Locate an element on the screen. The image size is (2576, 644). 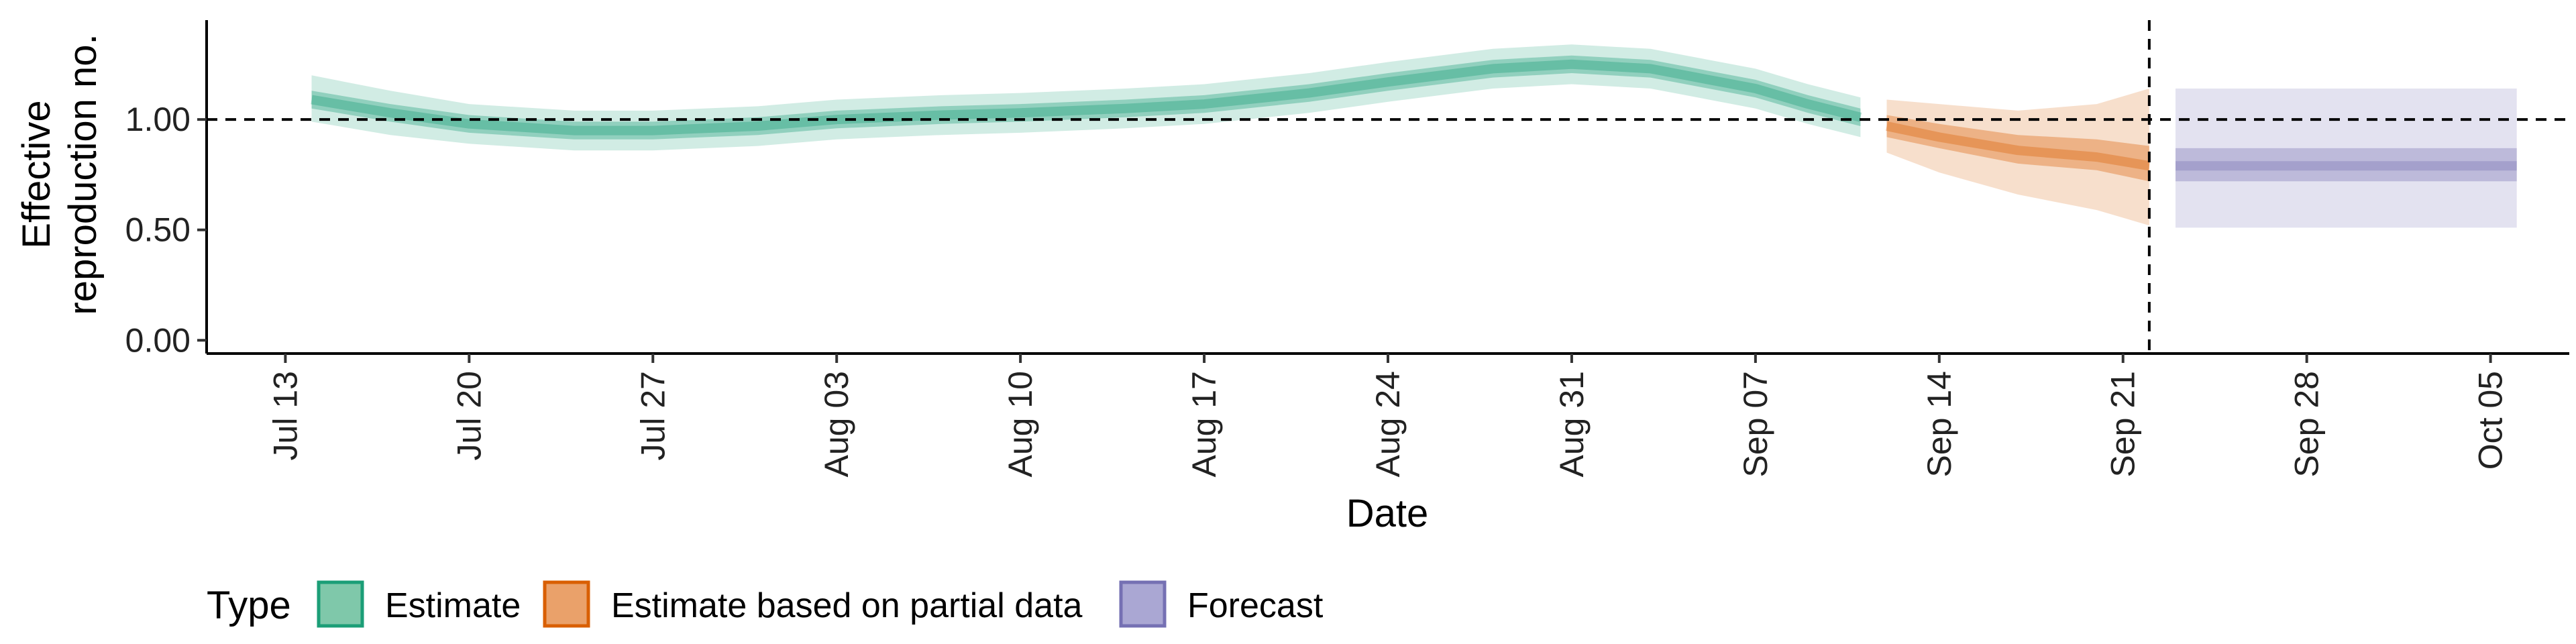
x-tick-label: Oct 05 is located at coordinates (2491, 420).